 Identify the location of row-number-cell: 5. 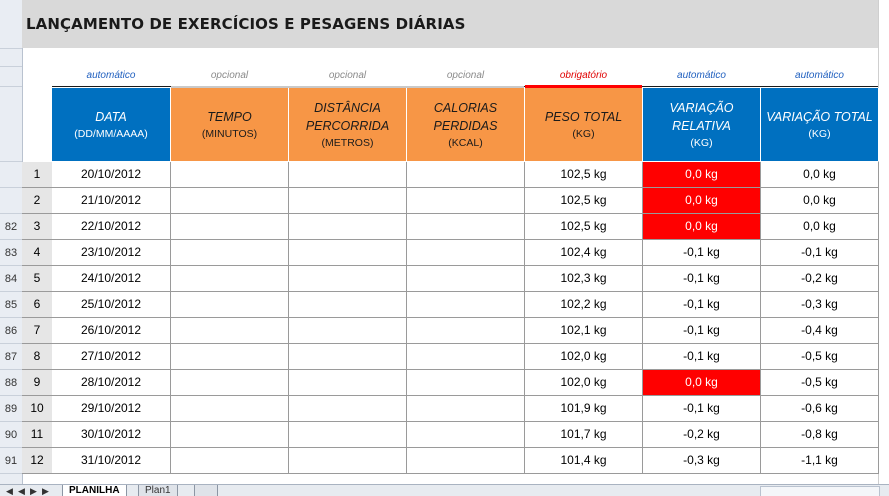
(37, 279).